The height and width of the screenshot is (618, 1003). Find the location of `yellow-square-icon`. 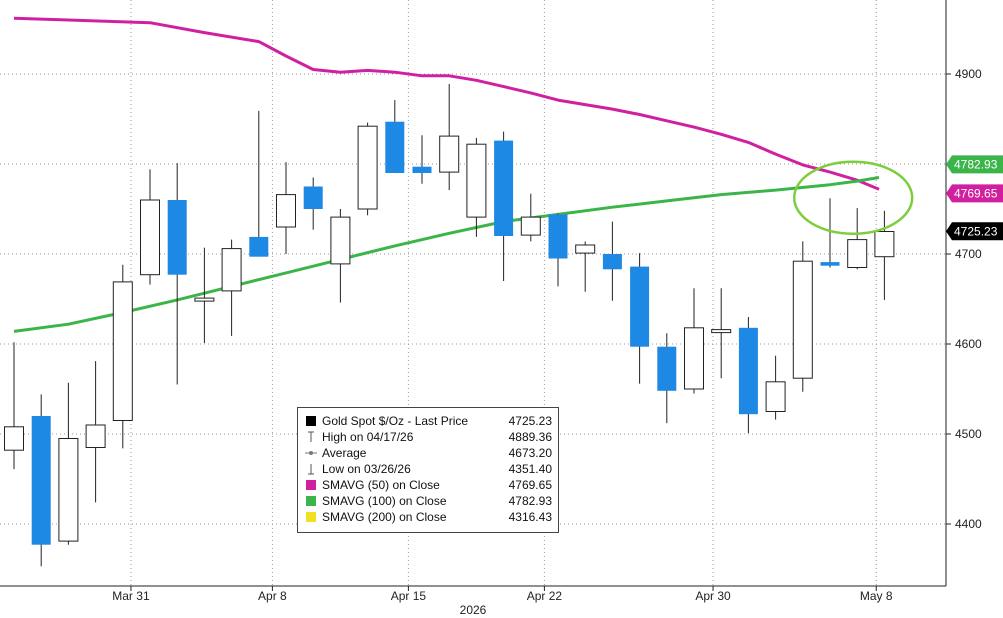

yellow-square-icon is located at coordinates (311, 517).